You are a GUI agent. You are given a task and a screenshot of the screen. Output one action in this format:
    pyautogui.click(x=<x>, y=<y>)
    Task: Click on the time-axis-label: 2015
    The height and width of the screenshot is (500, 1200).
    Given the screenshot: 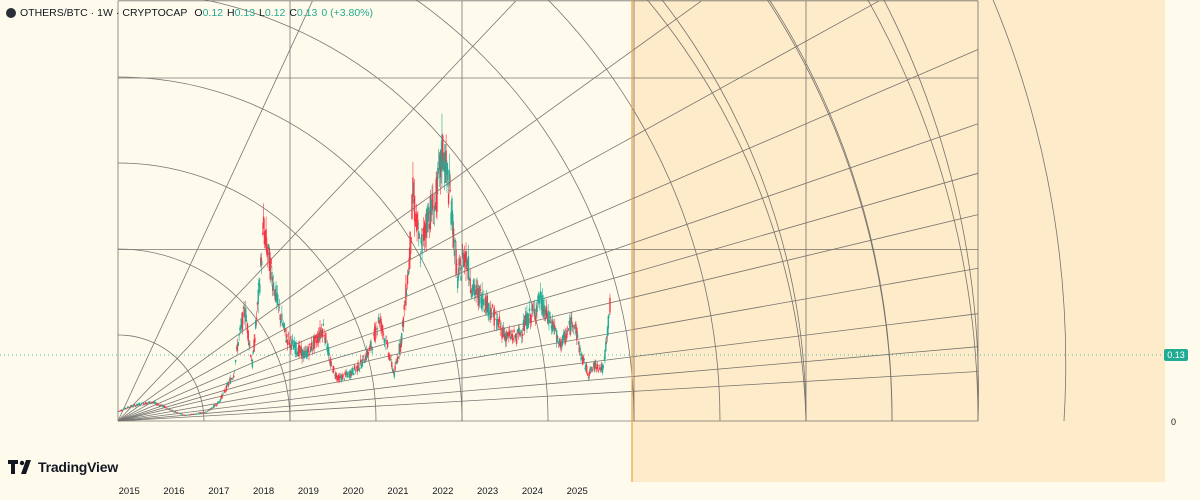 What is the action you would take?
    pyautogui.click(x=129, y=491)
    